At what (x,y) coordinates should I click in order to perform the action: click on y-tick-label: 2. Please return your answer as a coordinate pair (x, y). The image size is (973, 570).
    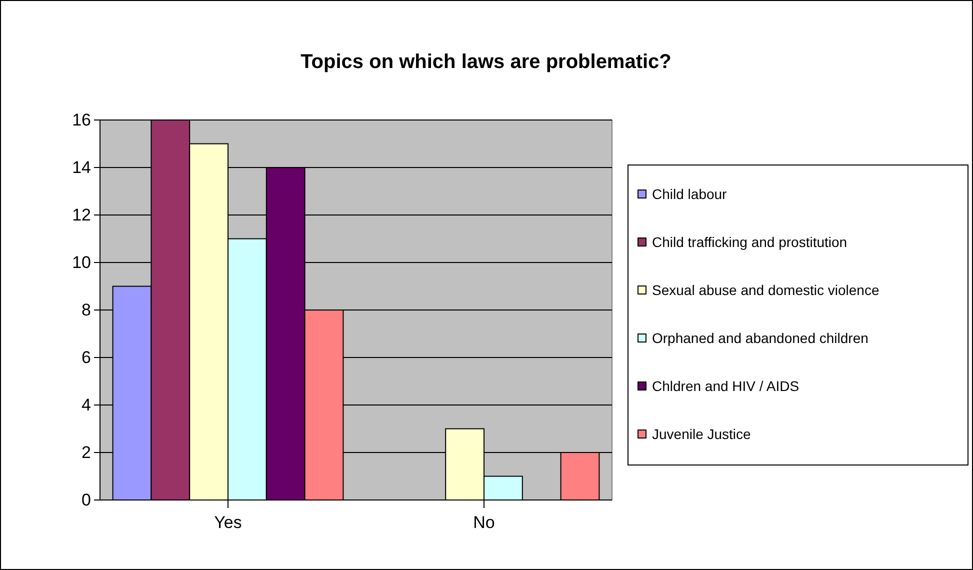
    Looking at the image, I should click on (86, 452).